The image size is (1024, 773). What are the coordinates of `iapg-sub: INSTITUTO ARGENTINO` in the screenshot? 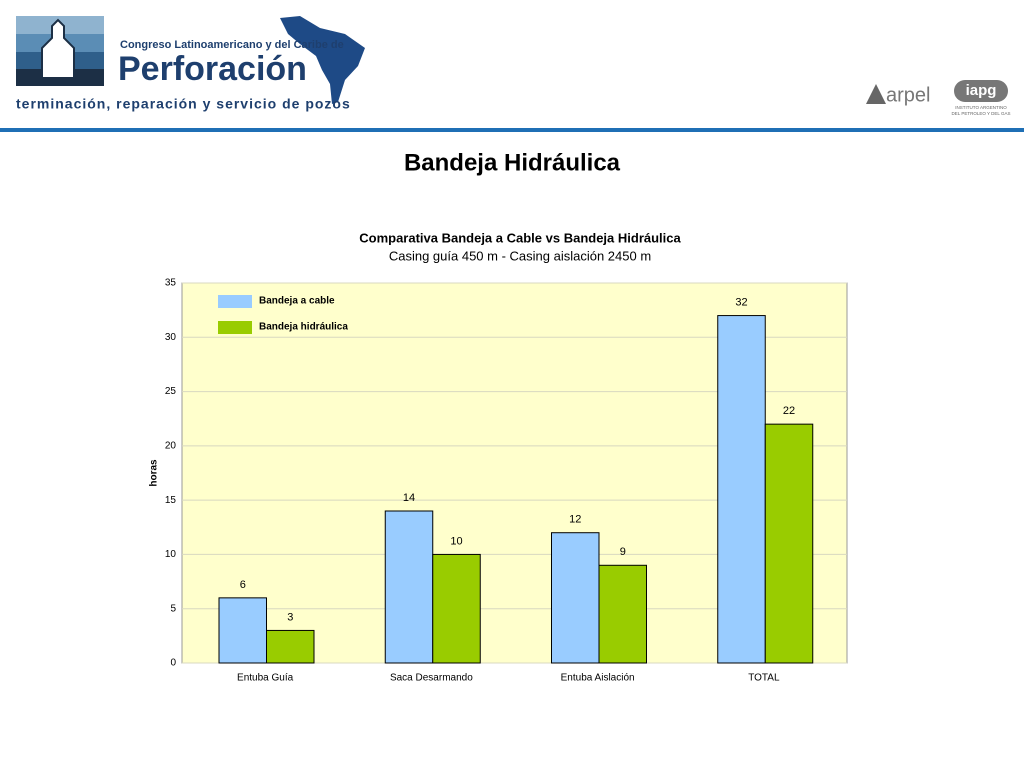 It's located at (981, 107).